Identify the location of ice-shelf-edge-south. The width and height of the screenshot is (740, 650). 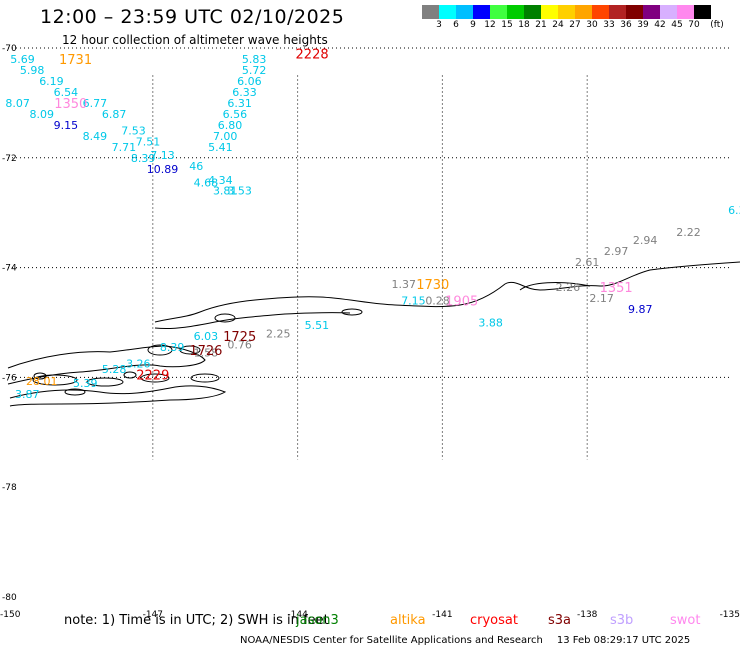
(252, 320).